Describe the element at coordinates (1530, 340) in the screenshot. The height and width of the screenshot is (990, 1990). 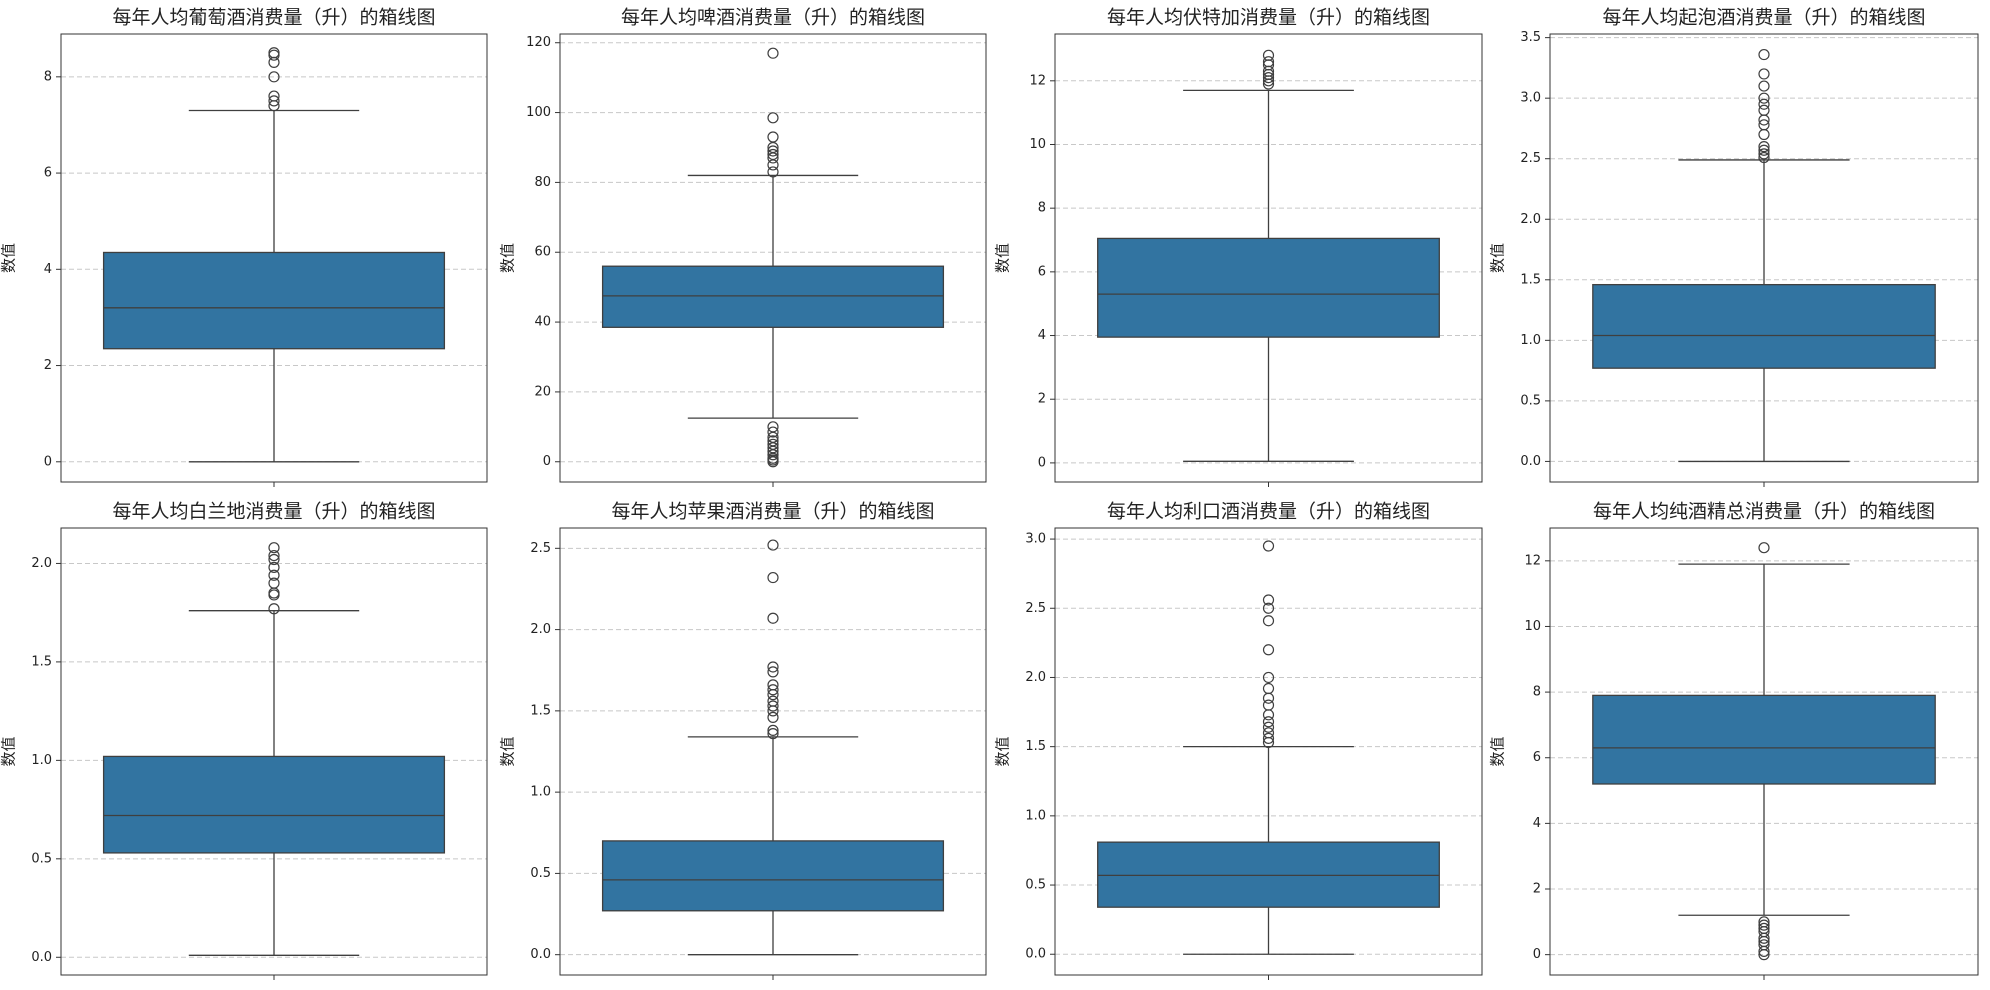
I see `y-tick-label: 1.0` at that location.